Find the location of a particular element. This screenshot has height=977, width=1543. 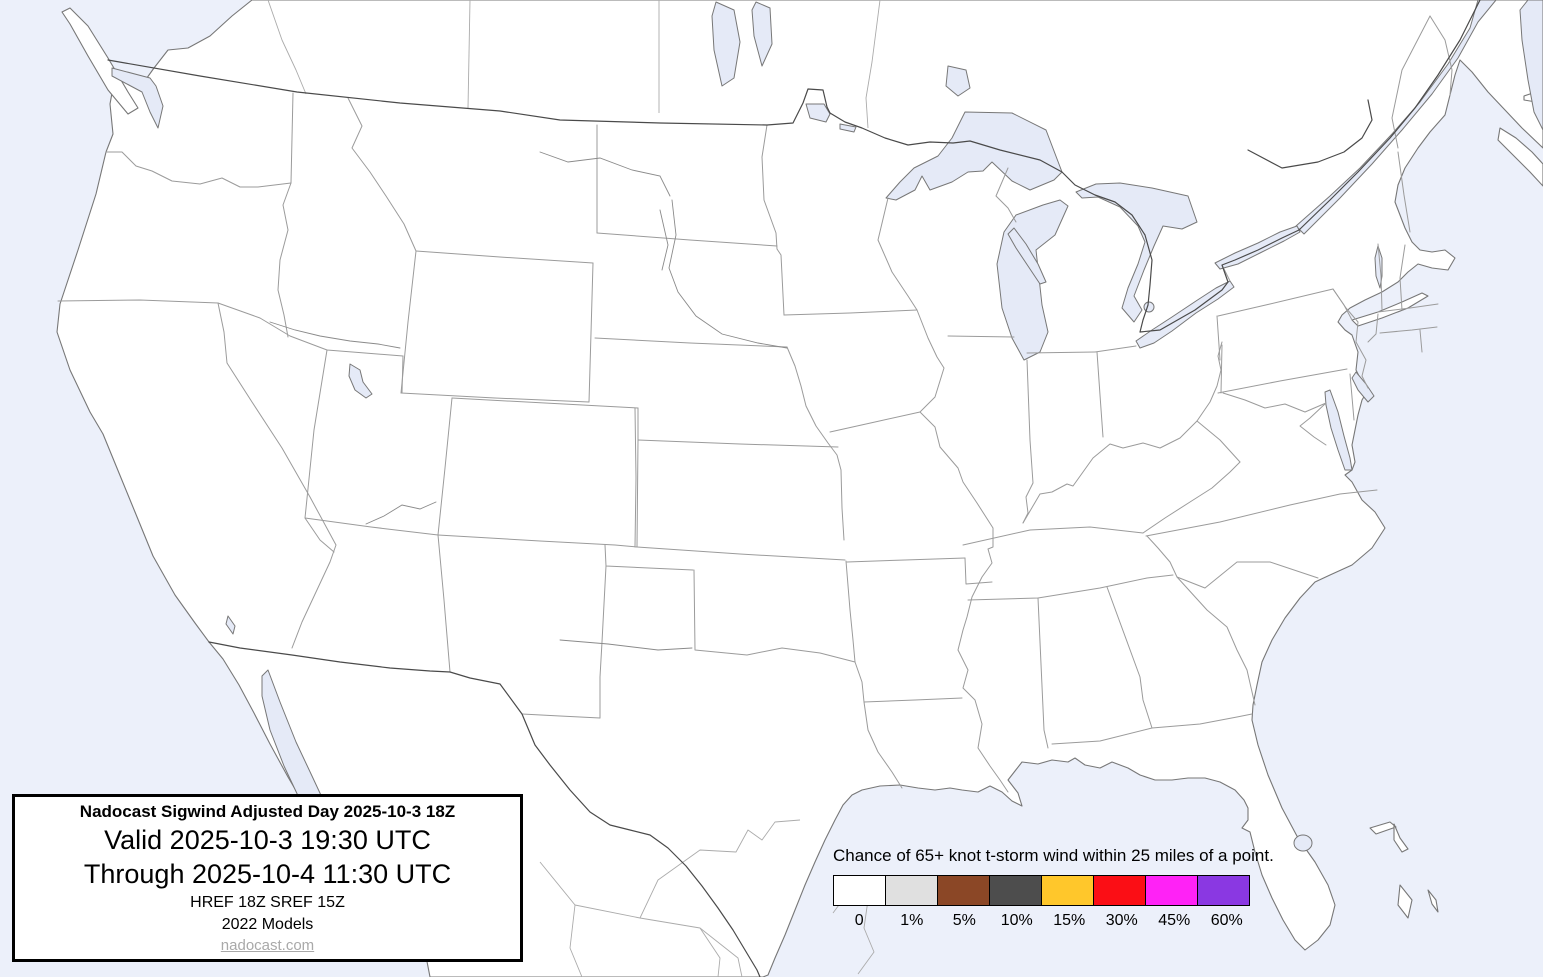

legend-label: 0 is located at coordinates (859, 920).